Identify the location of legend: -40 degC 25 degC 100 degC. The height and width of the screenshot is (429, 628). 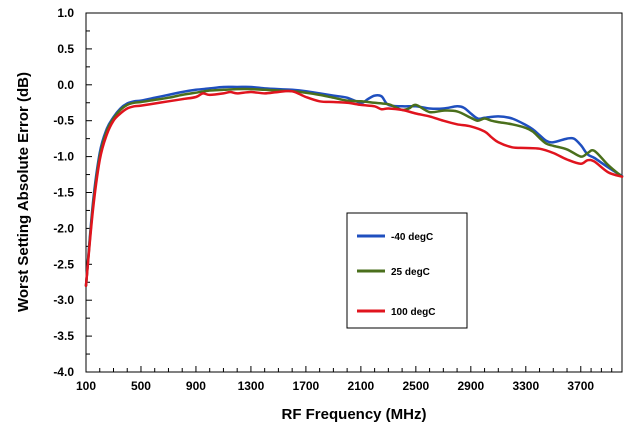
(407, 270).